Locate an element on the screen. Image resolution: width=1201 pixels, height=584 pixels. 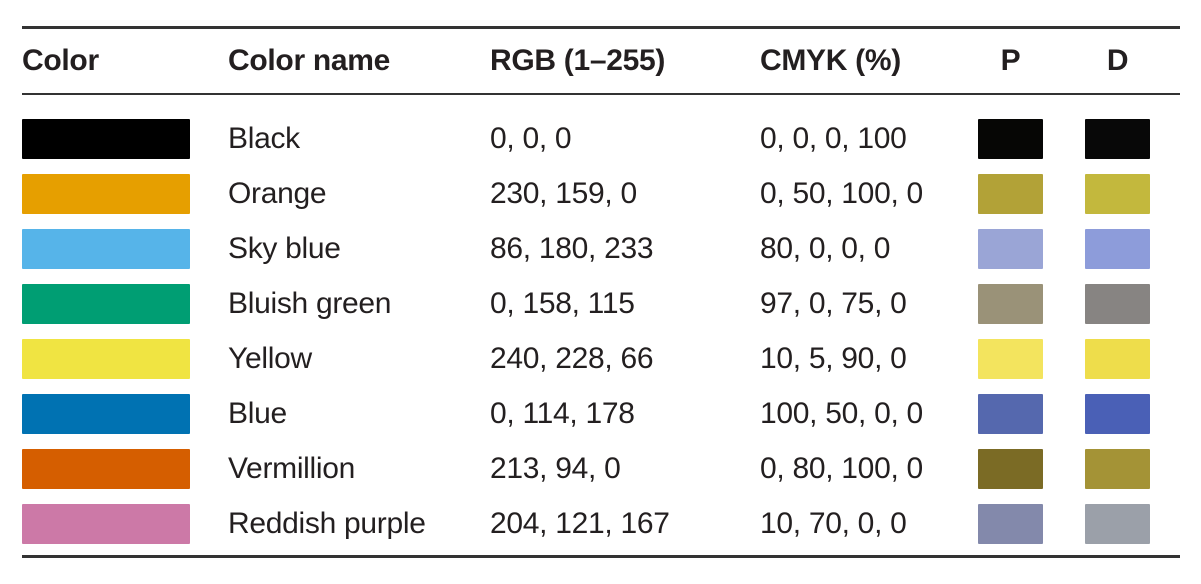
cmyk-value-cell: 10, 5, 90, 0 is located at coordinates (833, 358).